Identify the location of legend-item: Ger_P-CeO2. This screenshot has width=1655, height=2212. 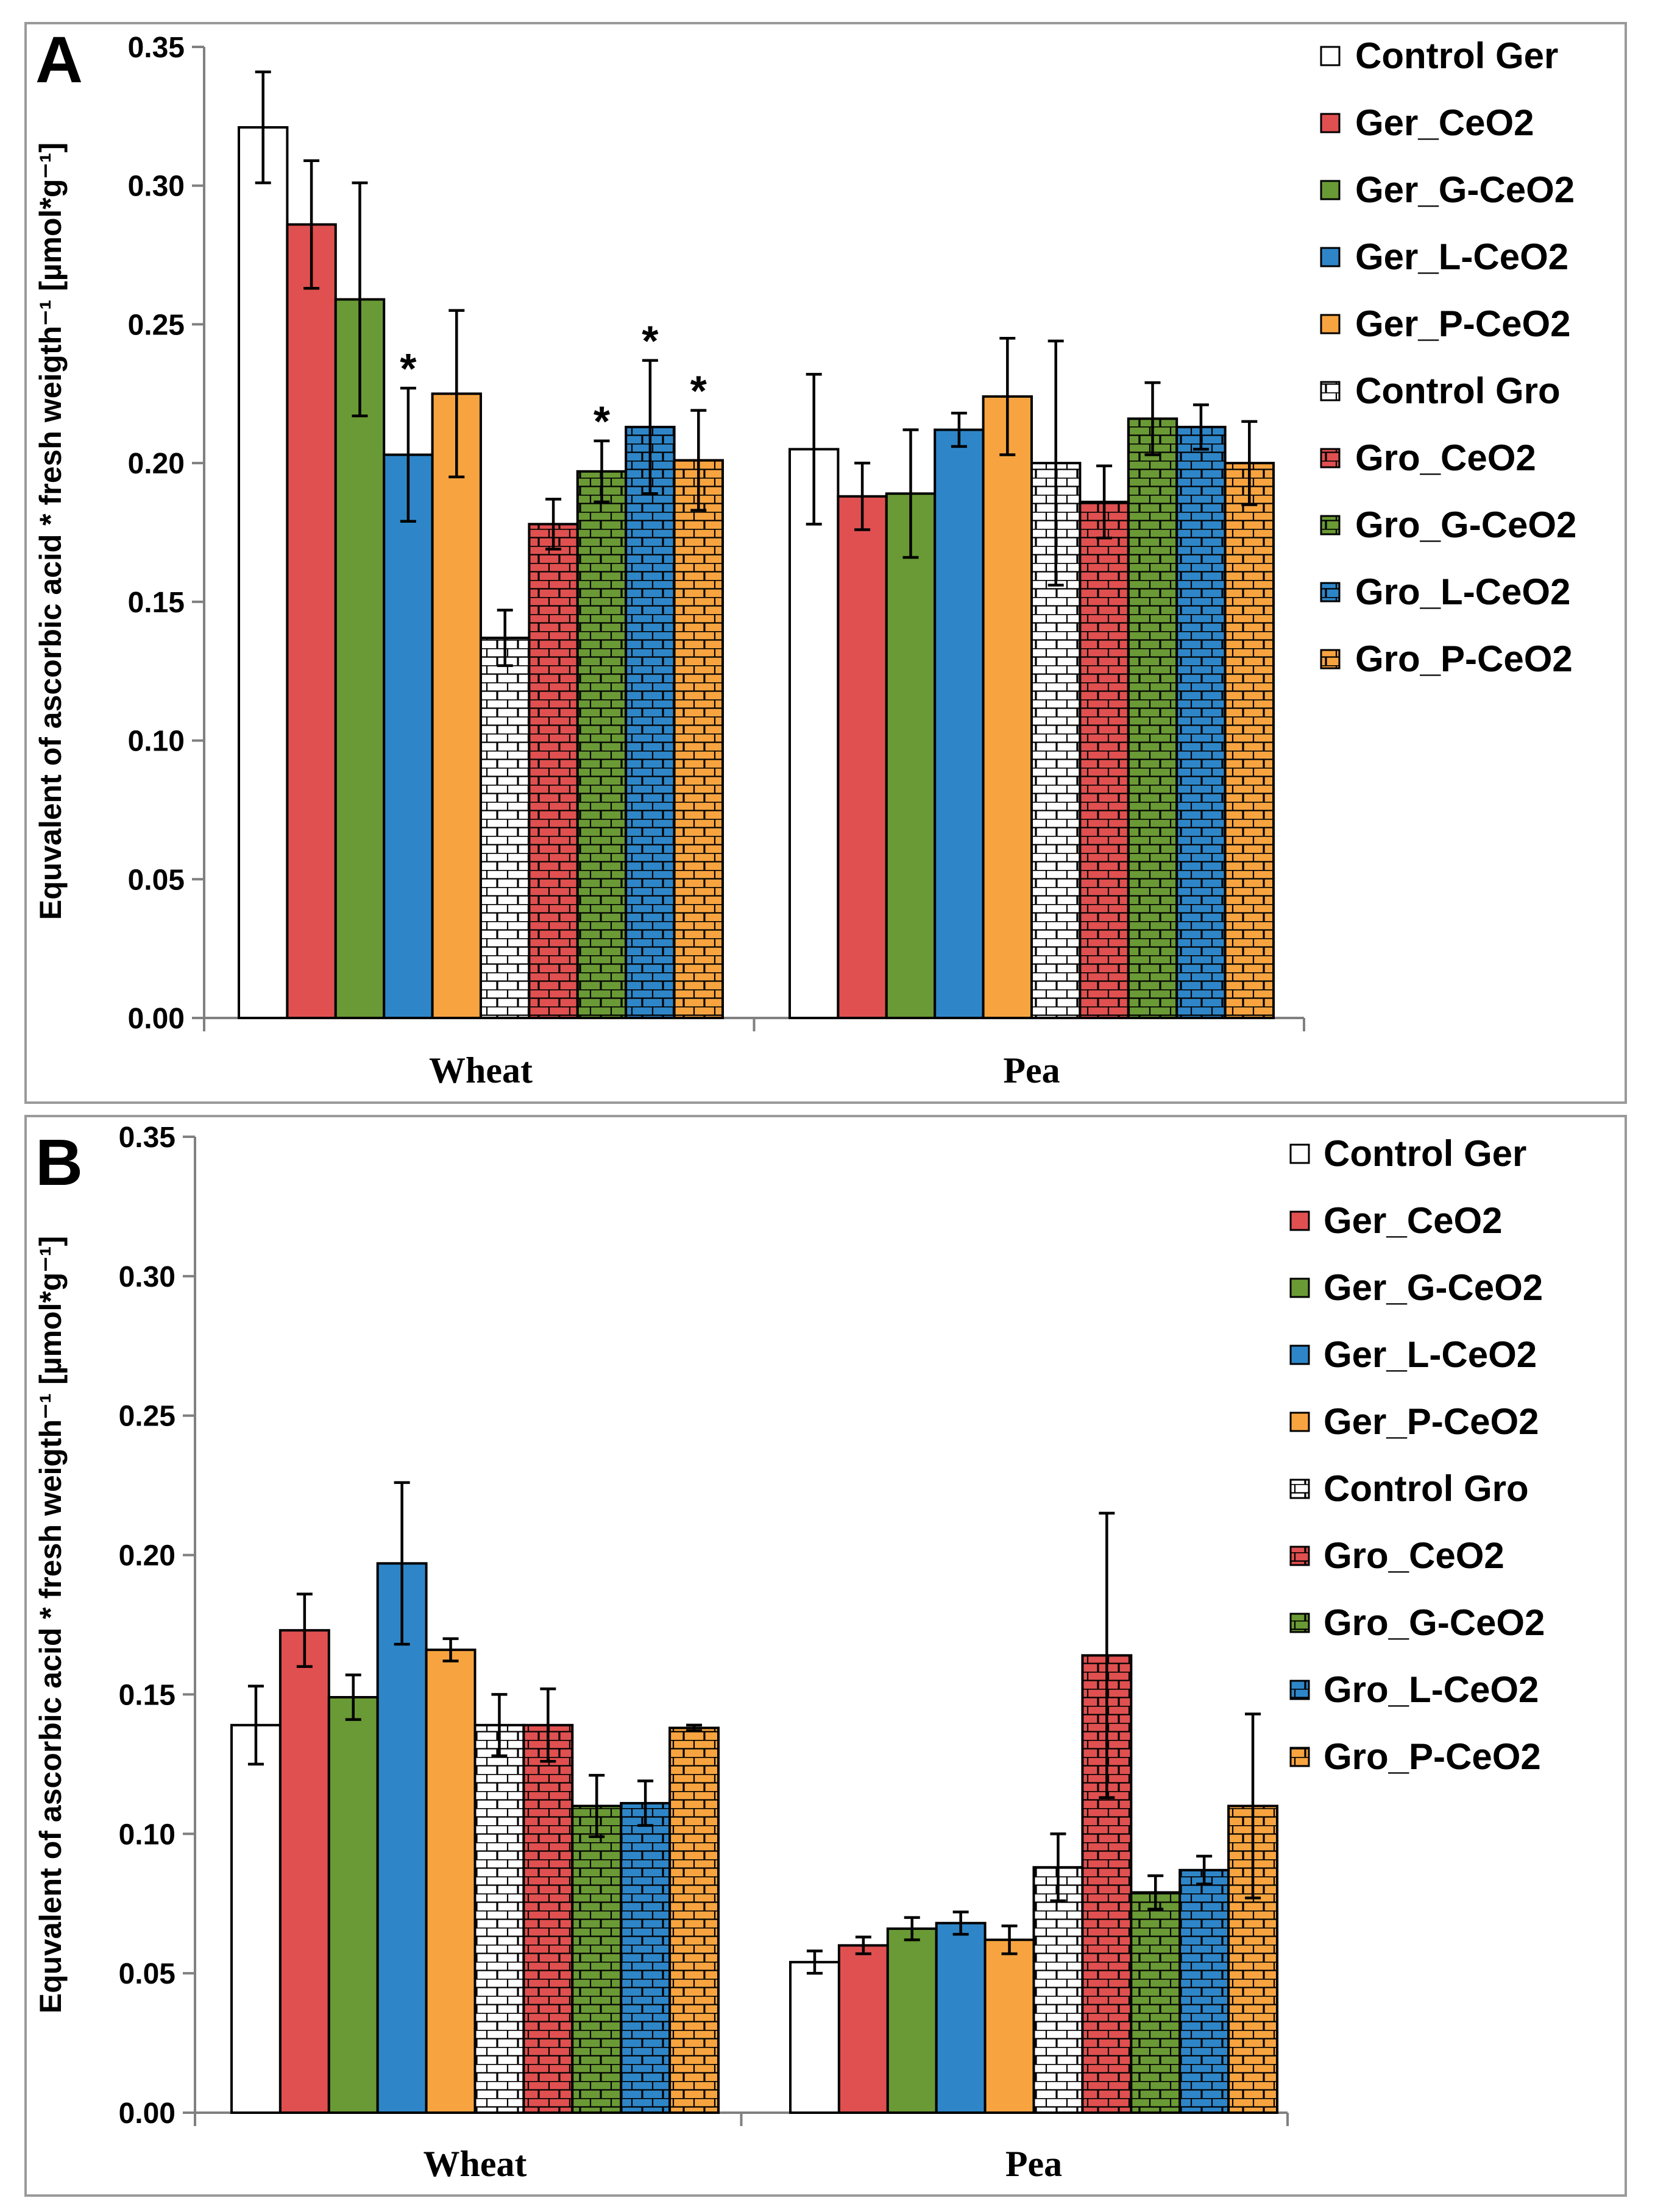
(1414, 1421).